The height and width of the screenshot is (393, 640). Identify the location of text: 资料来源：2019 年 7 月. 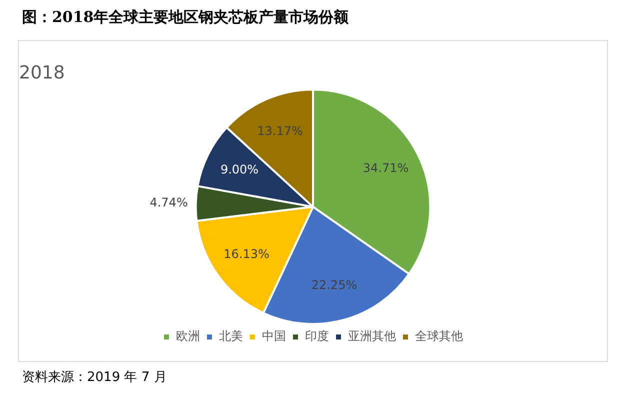
(94, 377).